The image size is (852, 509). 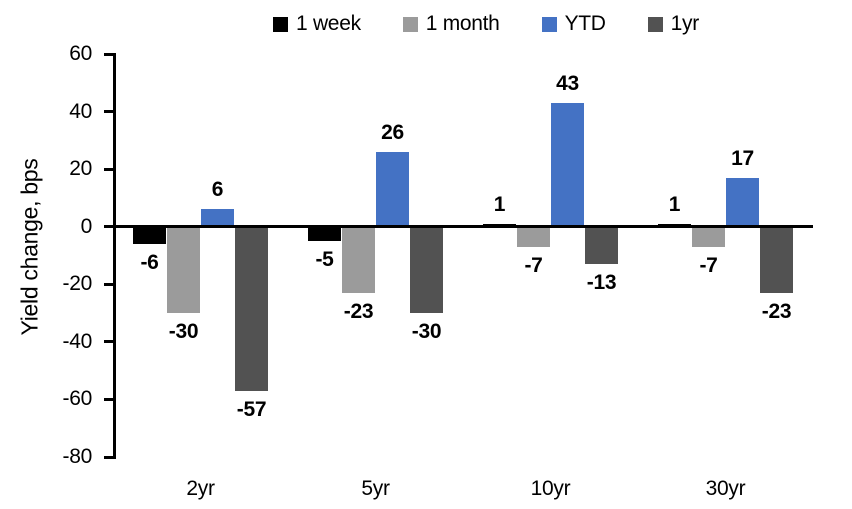 I want to click on bar-1-month-10yr, so click(x=533, y=236).